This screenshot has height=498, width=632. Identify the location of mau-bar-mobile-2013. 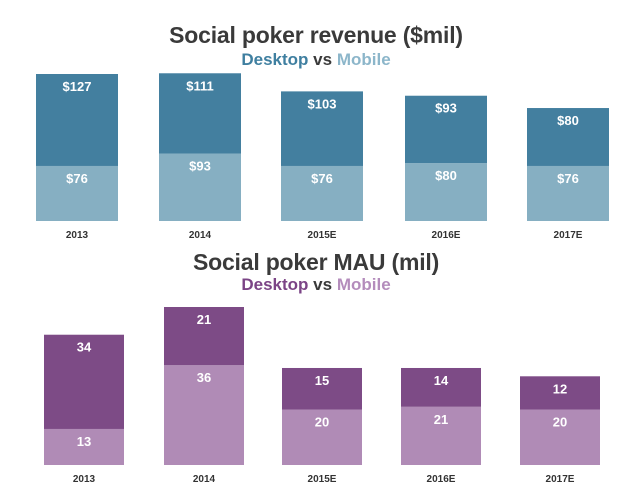
(84, 446).